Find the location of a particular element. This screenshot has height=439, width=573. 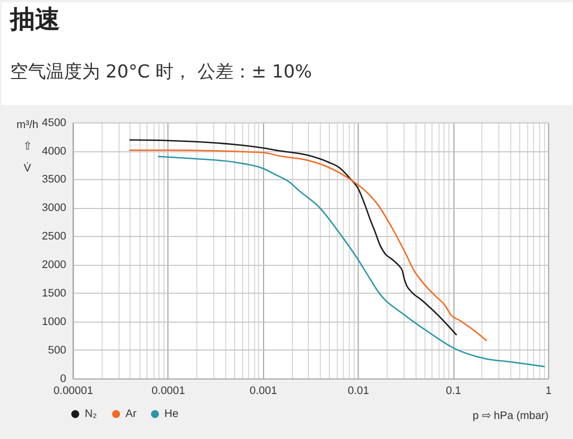

y-tick-label: 2000 is located at coordinates (54, 265).